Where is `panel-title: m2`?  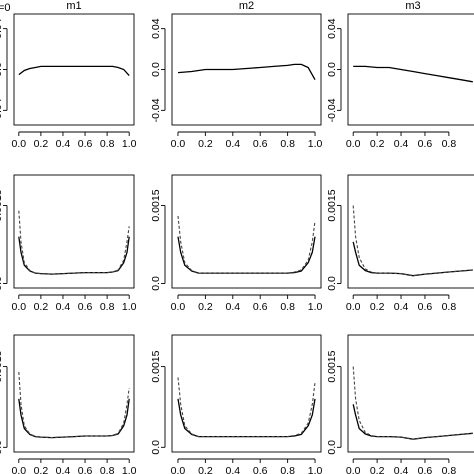 panel-title: m2 is located at coordinates (246, 6).